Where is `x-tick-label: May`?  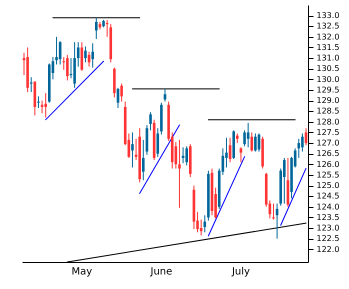
x-tick-label: May is located at coordinates (81, 272).